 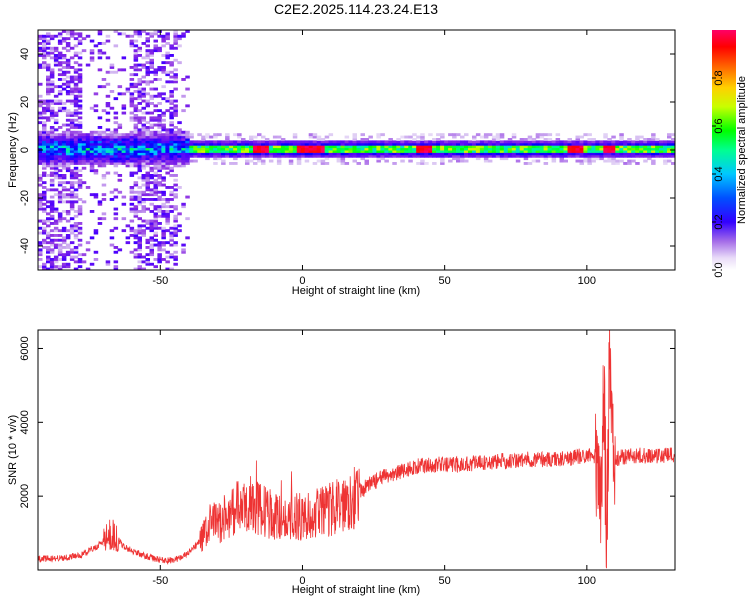 I want to click on x-tick-label: 100, so click(x=587, y=581).